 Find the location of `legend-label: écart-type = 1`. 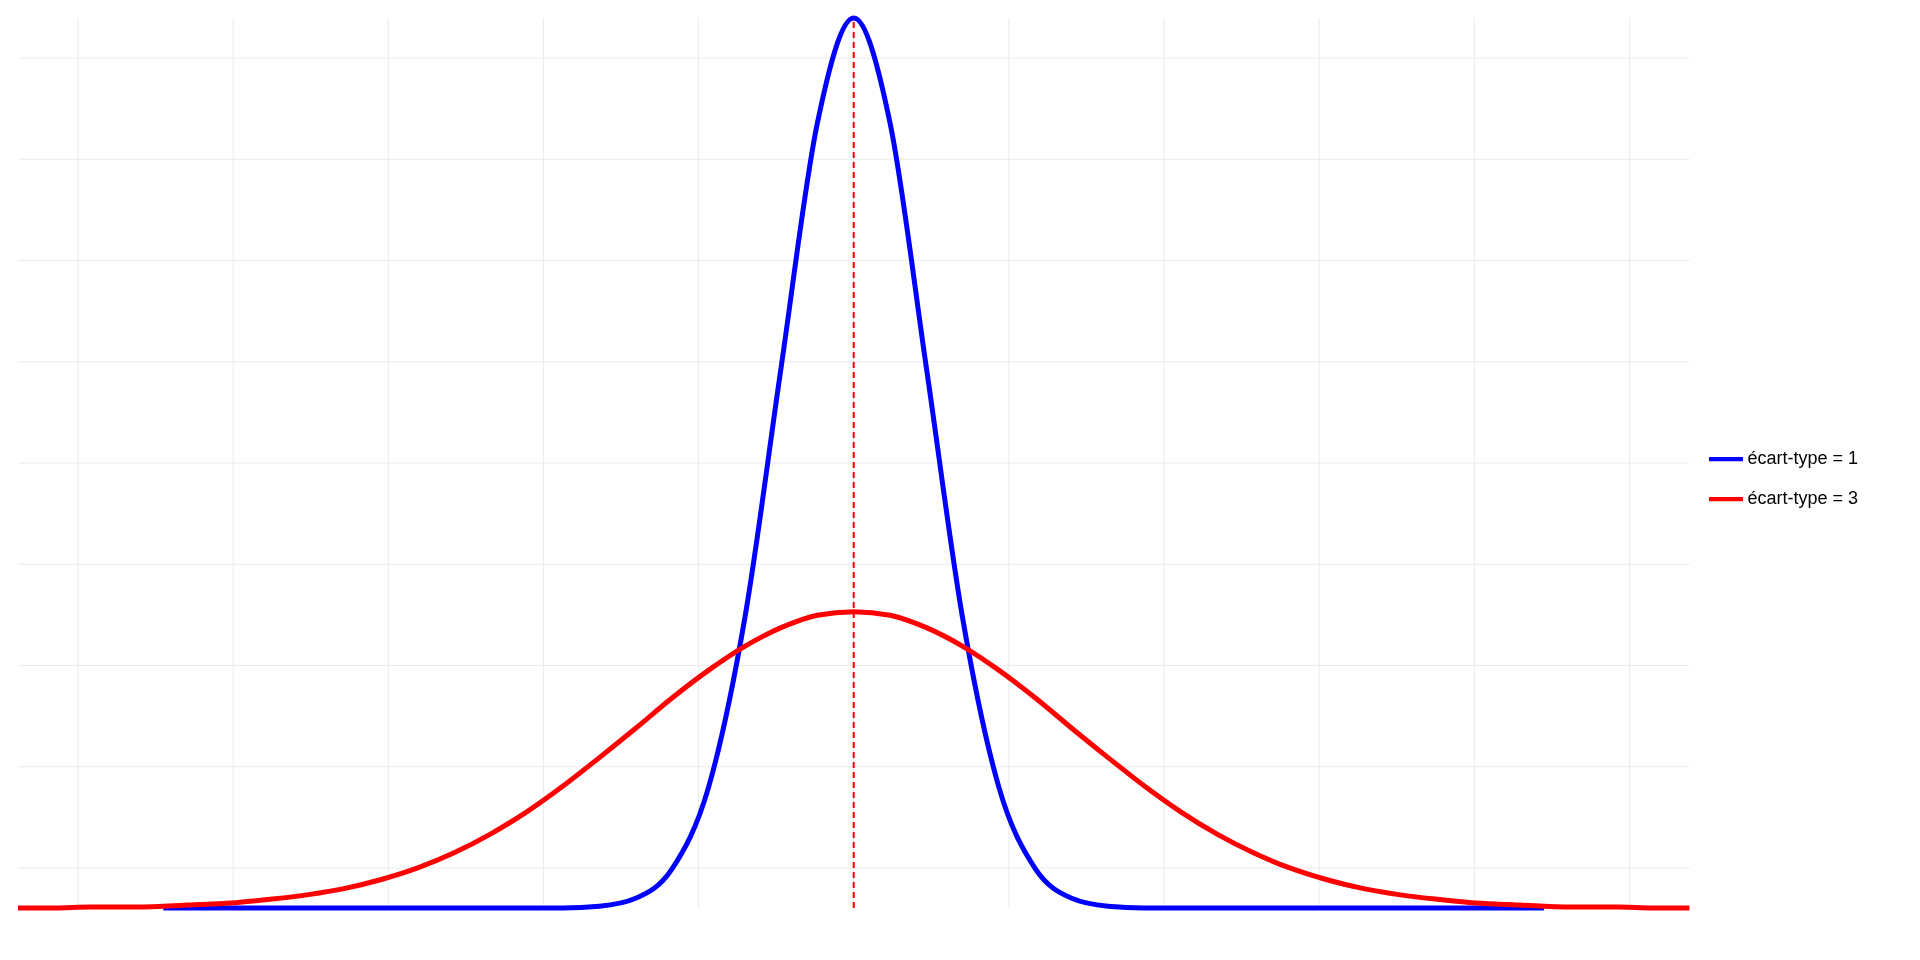

legend-label: écart-type = 1 is located at coordinates (1802, 458).